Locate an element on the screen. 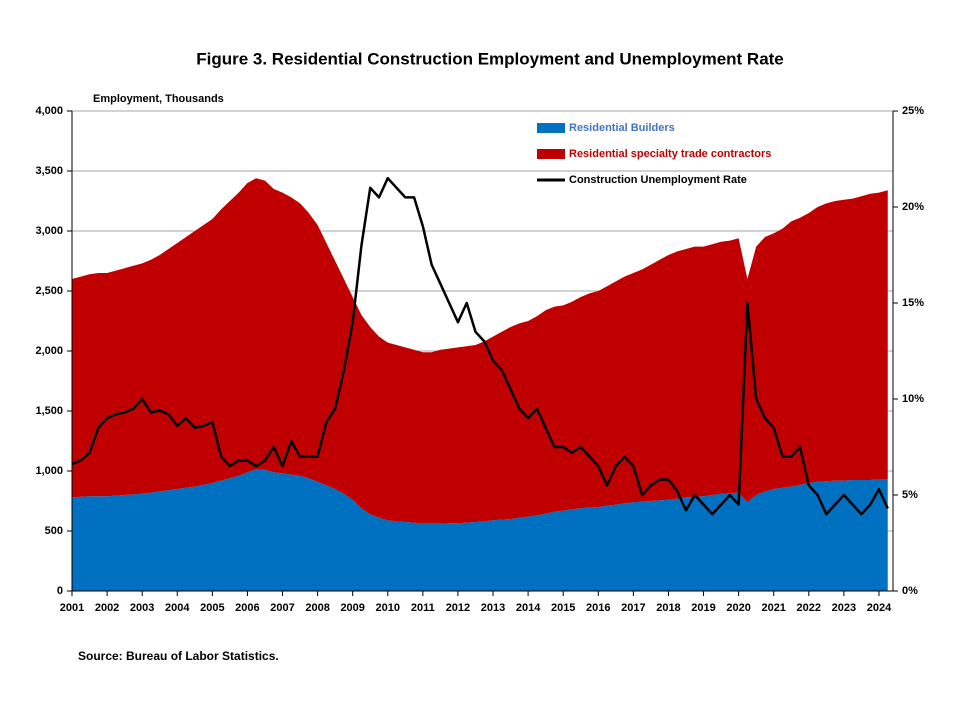  y2-tick-label: 25% is located at coordinates (913, 111).